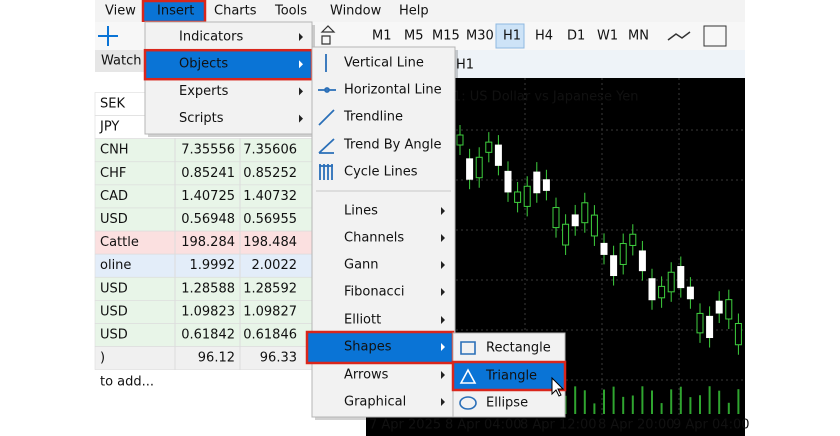  What do you see at coordinates (109, 127) in the screenshot?
I see `symbol: JPY` at bounding box center [109, 127].